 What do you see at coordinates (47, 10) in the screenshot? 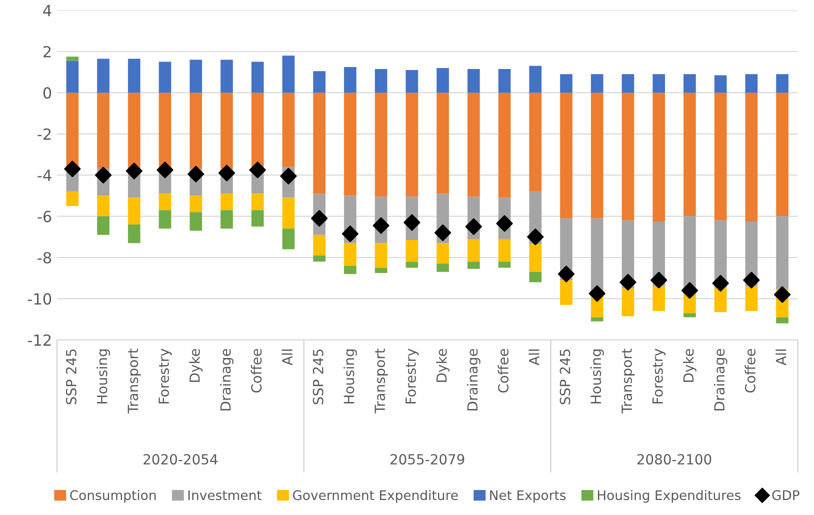
I see `y-tick-label: 4` at bounding box center [47, 10].